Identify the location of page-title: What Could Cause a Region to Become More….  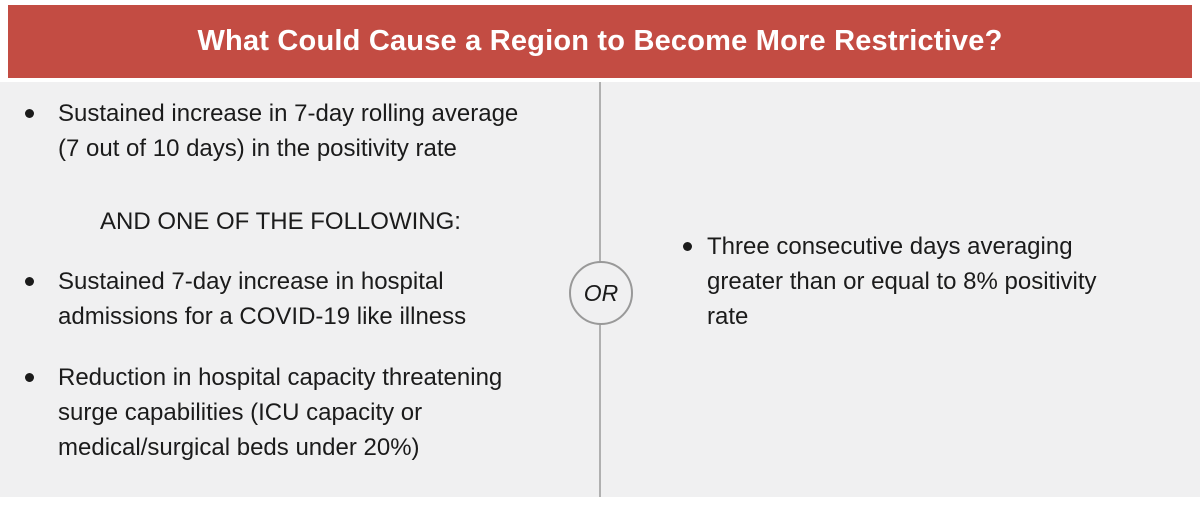
(600, 41).